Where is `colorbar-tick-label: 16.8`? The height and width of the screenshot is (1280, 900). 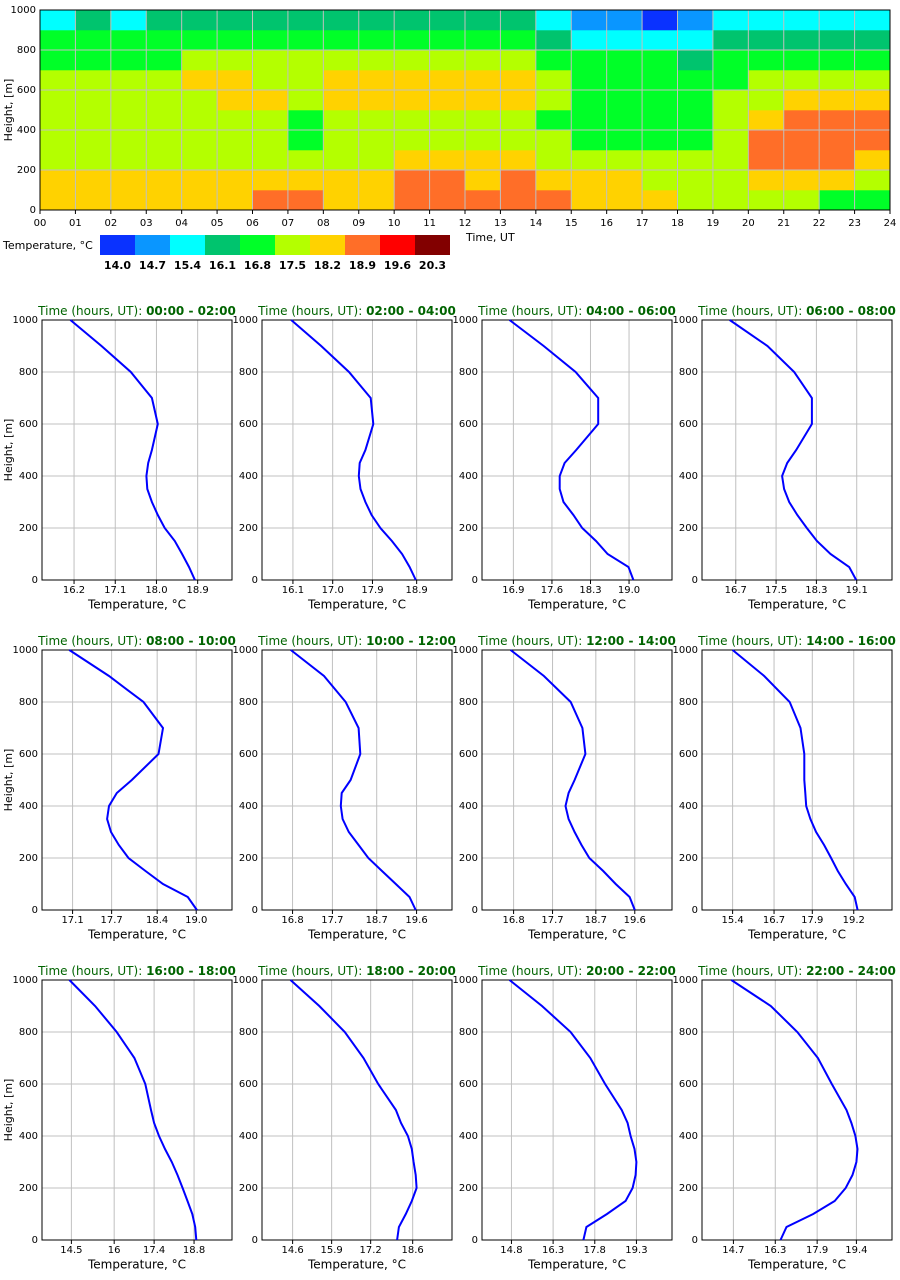
colorbar-tick-label: 16.8 is located at coordinates (257, 265).